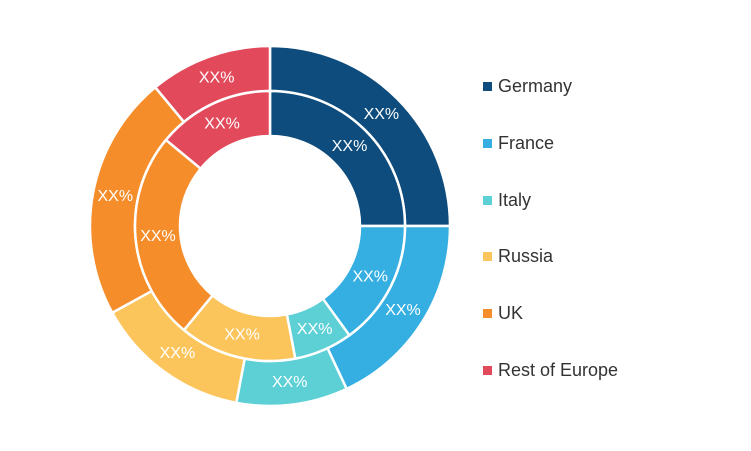 The image size is (751, 451). I want to click on outer-label-rest-of-europe: XX%, so click(217, 77).